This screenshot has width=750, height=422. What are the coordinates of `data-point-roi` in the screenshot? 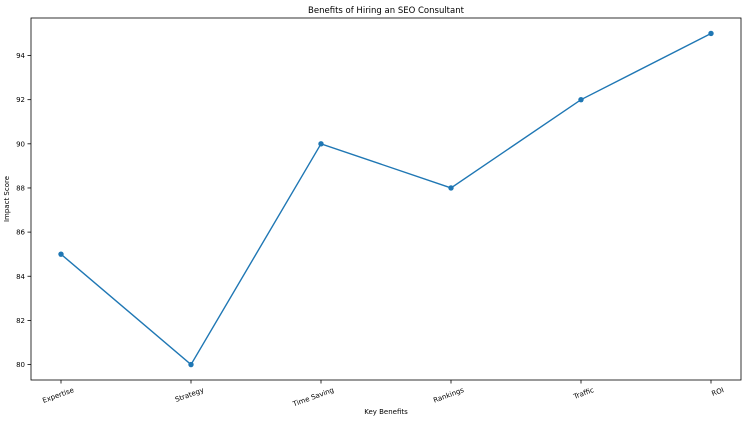 It's located at (711, 33).